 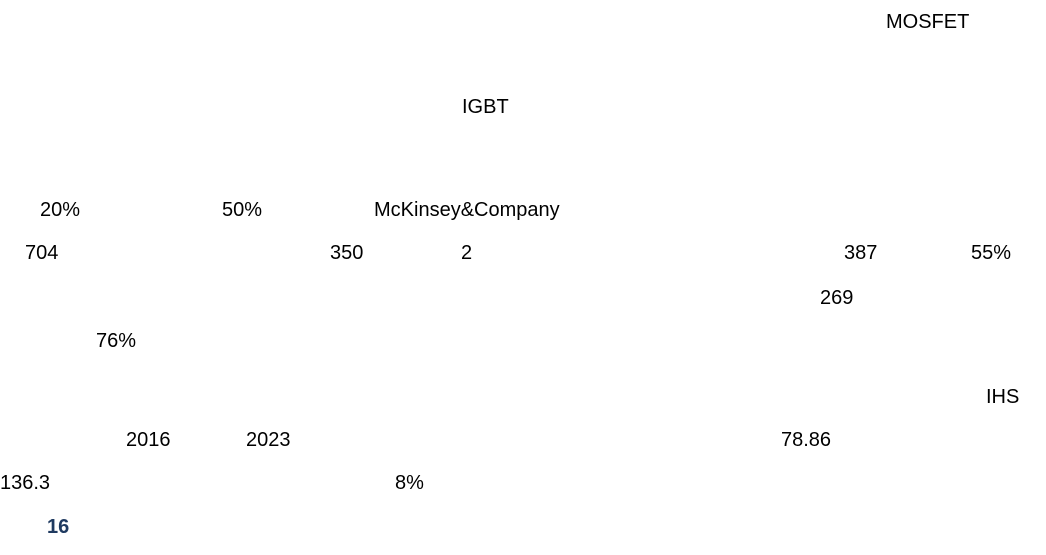 I want to click on text-fragment: IHS, so click(x=1003, y=397).